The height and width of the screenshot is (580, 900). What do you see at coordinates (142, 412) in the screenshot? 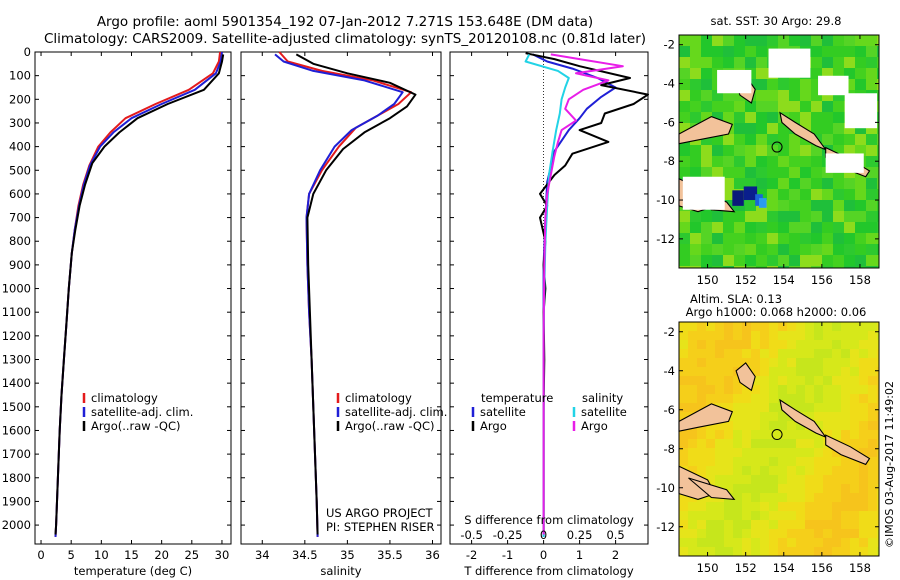
I see `legend-entry: satellite-adj. clim.` at bounding box center [142, 412].